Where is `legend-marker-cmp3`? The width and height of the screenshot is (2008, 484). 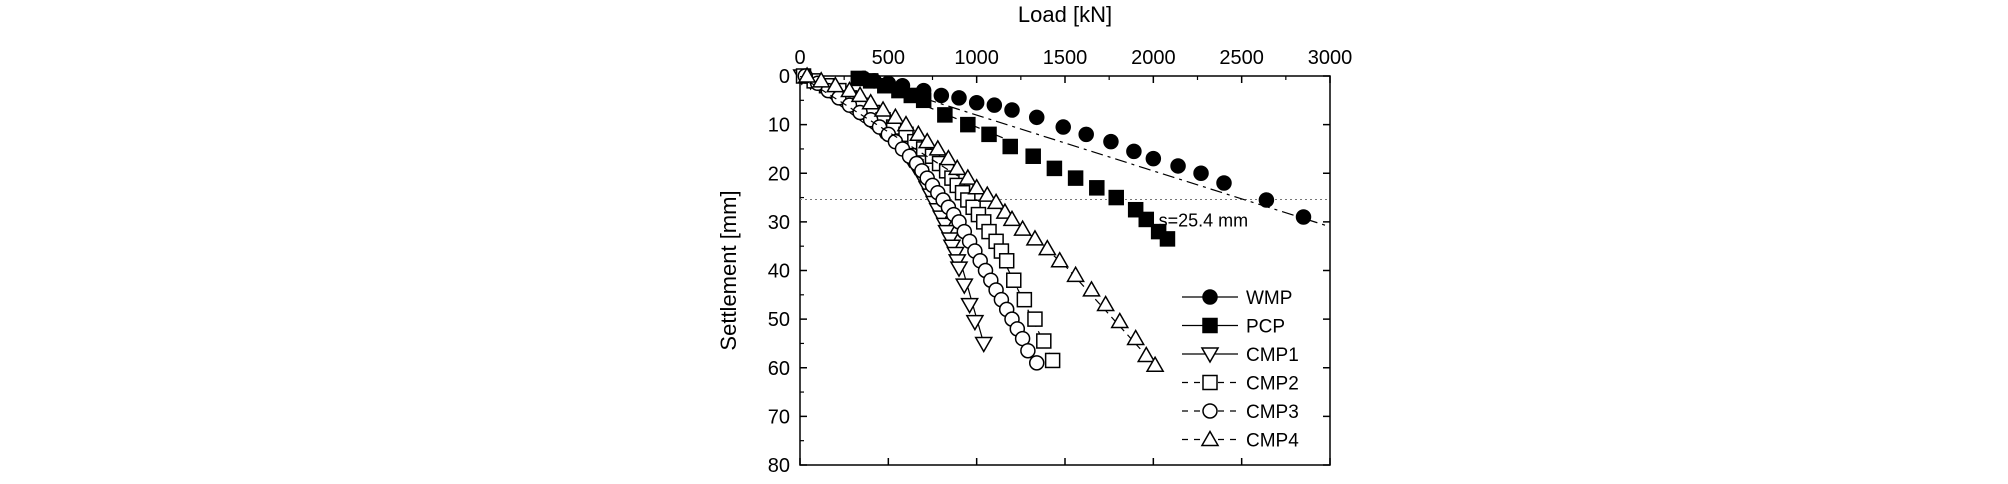 legend-marker-cmp3 is located at coordinates (1210, 411).